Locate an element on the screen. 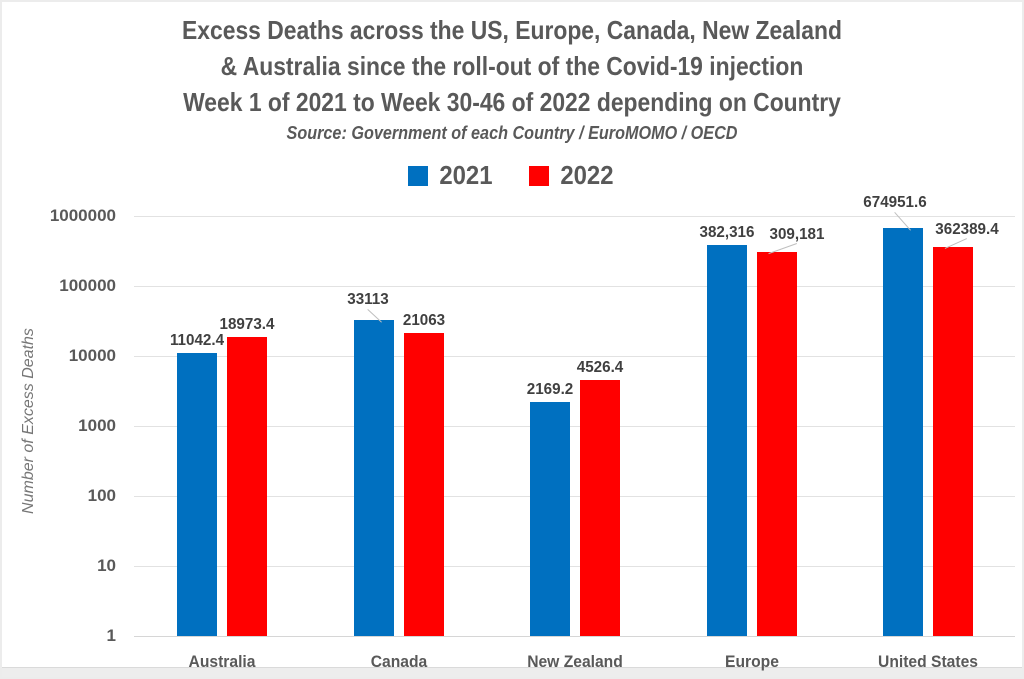 This screenshot has width=1024, height=679. bar-2021-united-states is located at coordinates (903, 431).